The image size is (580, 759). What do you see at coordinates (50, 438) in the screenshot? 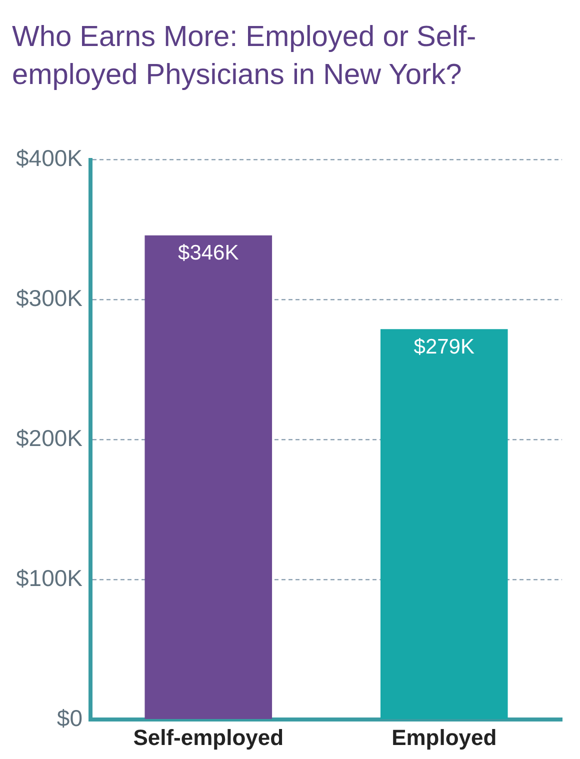
I see `y-tick-label: $200K` at bounding box center [50, 438].